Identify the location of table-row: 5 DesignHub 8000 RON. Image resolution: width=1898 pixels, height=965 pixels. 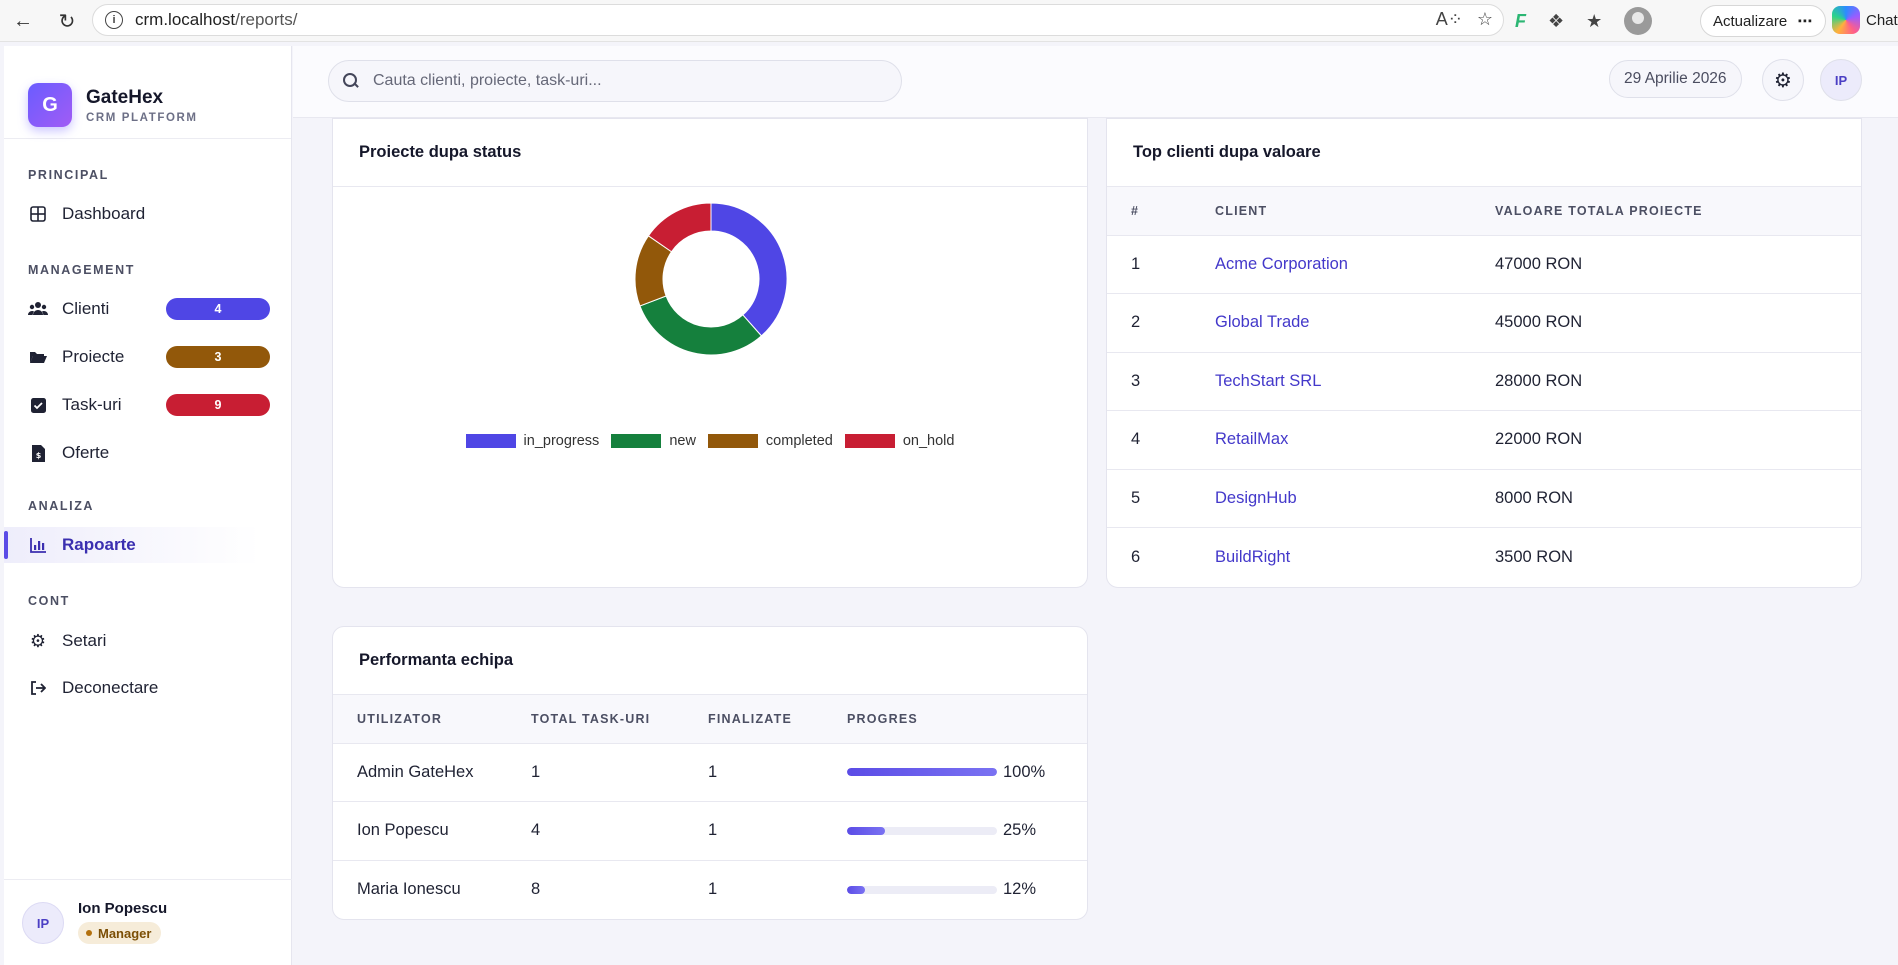
(1484, 498).